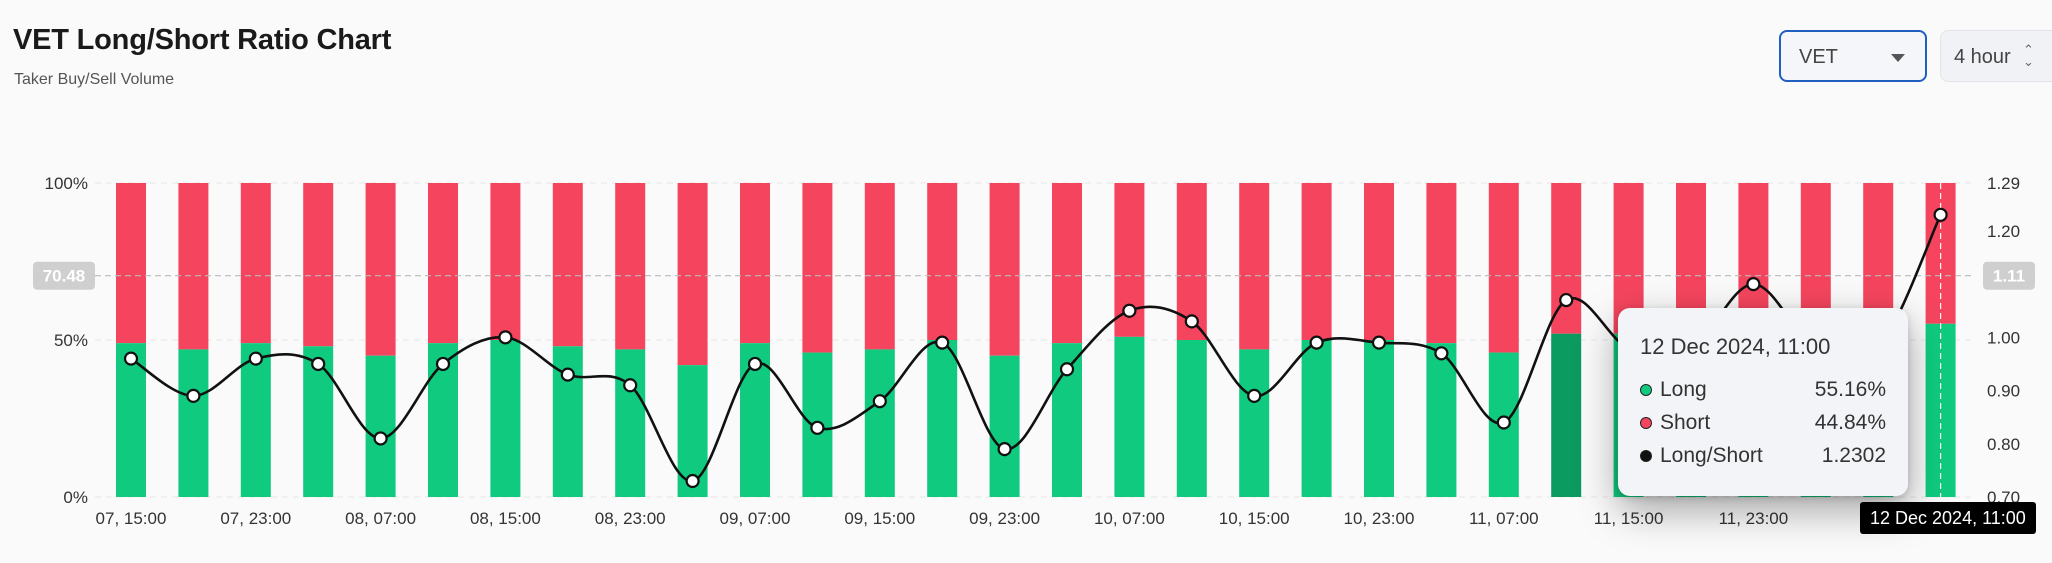 This screenshot has width=2052, height=563. Describe the element at coordinates (1853, 455) in the screenshot. I see `tooltip-value: 1.2302` at that location.